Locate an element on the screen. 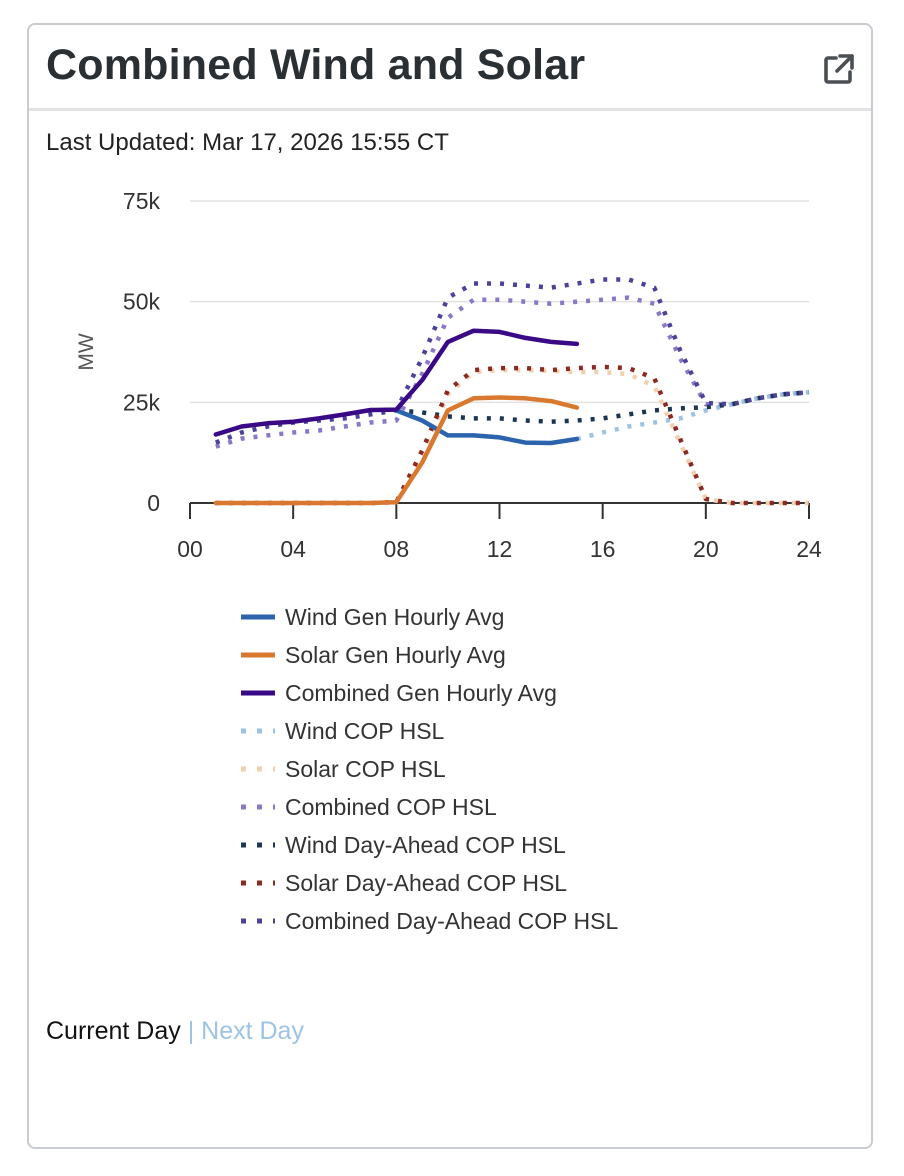  y-tick-label: 0 is located at coordinates (153, 503).